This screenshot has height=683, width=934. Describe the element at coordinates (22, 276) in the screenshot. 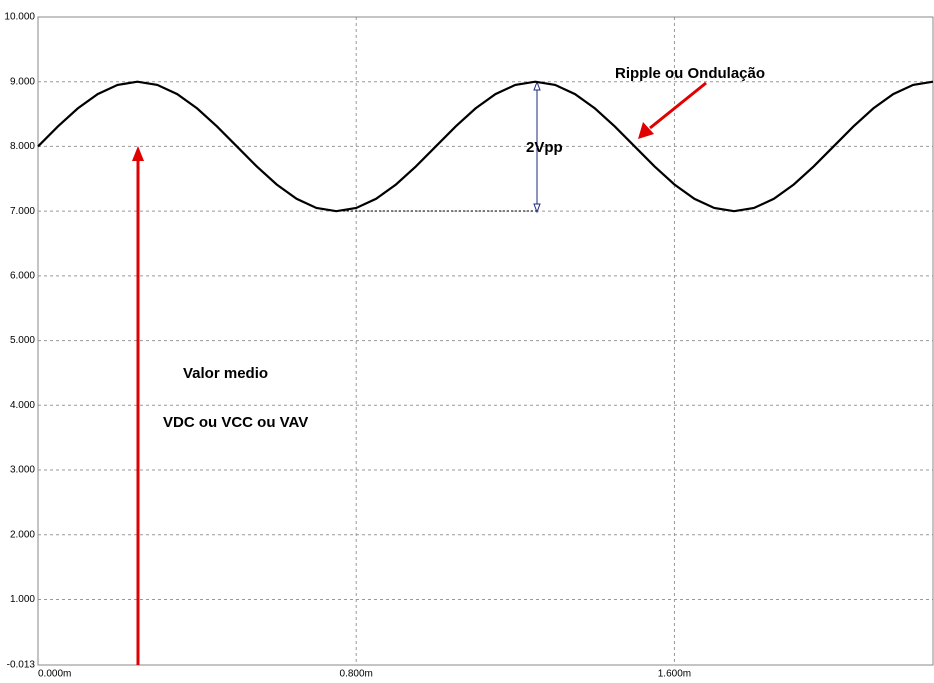

I see `y-tick-label: 6.000` at that location.